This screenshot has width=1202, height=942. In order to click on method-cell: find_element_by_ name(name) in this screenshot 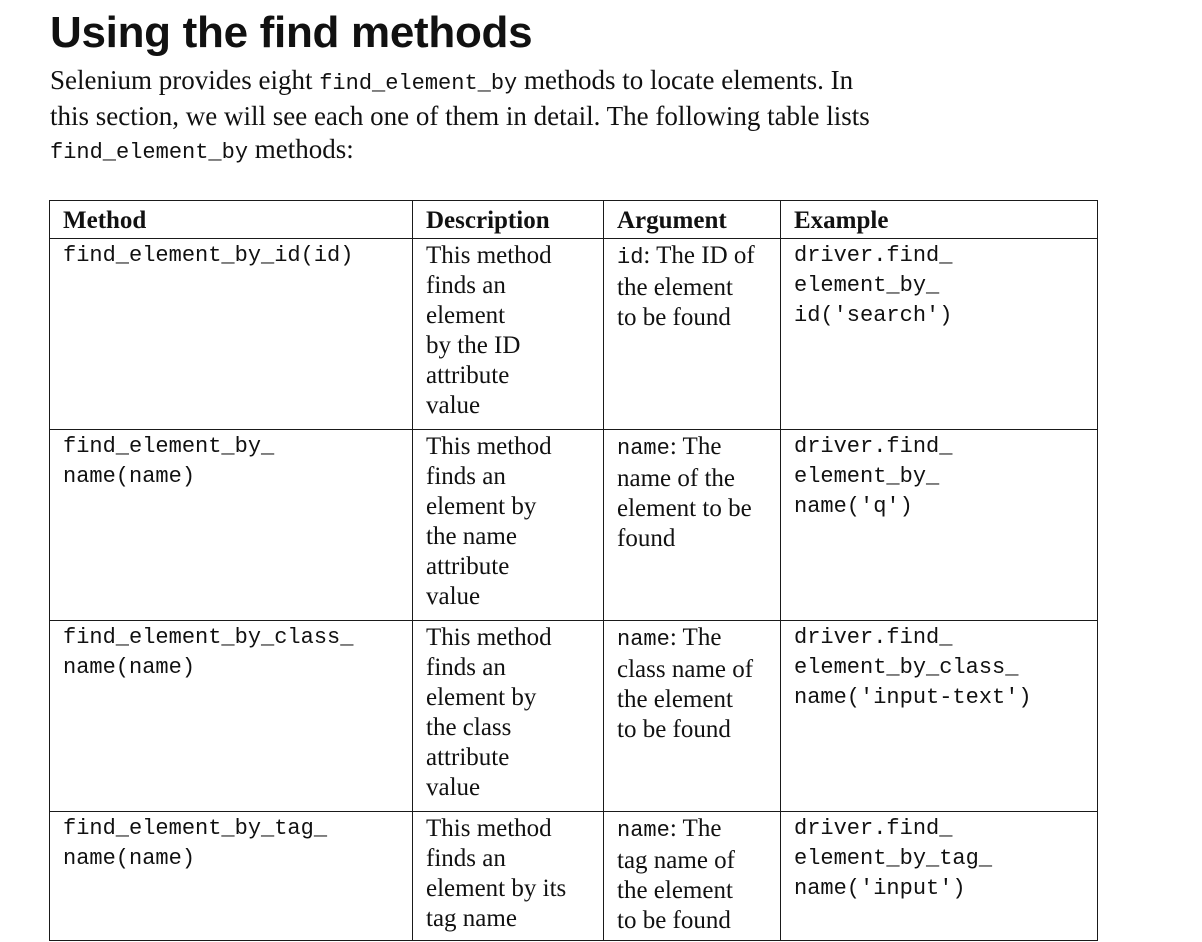, I will do `click(231, 525)`.